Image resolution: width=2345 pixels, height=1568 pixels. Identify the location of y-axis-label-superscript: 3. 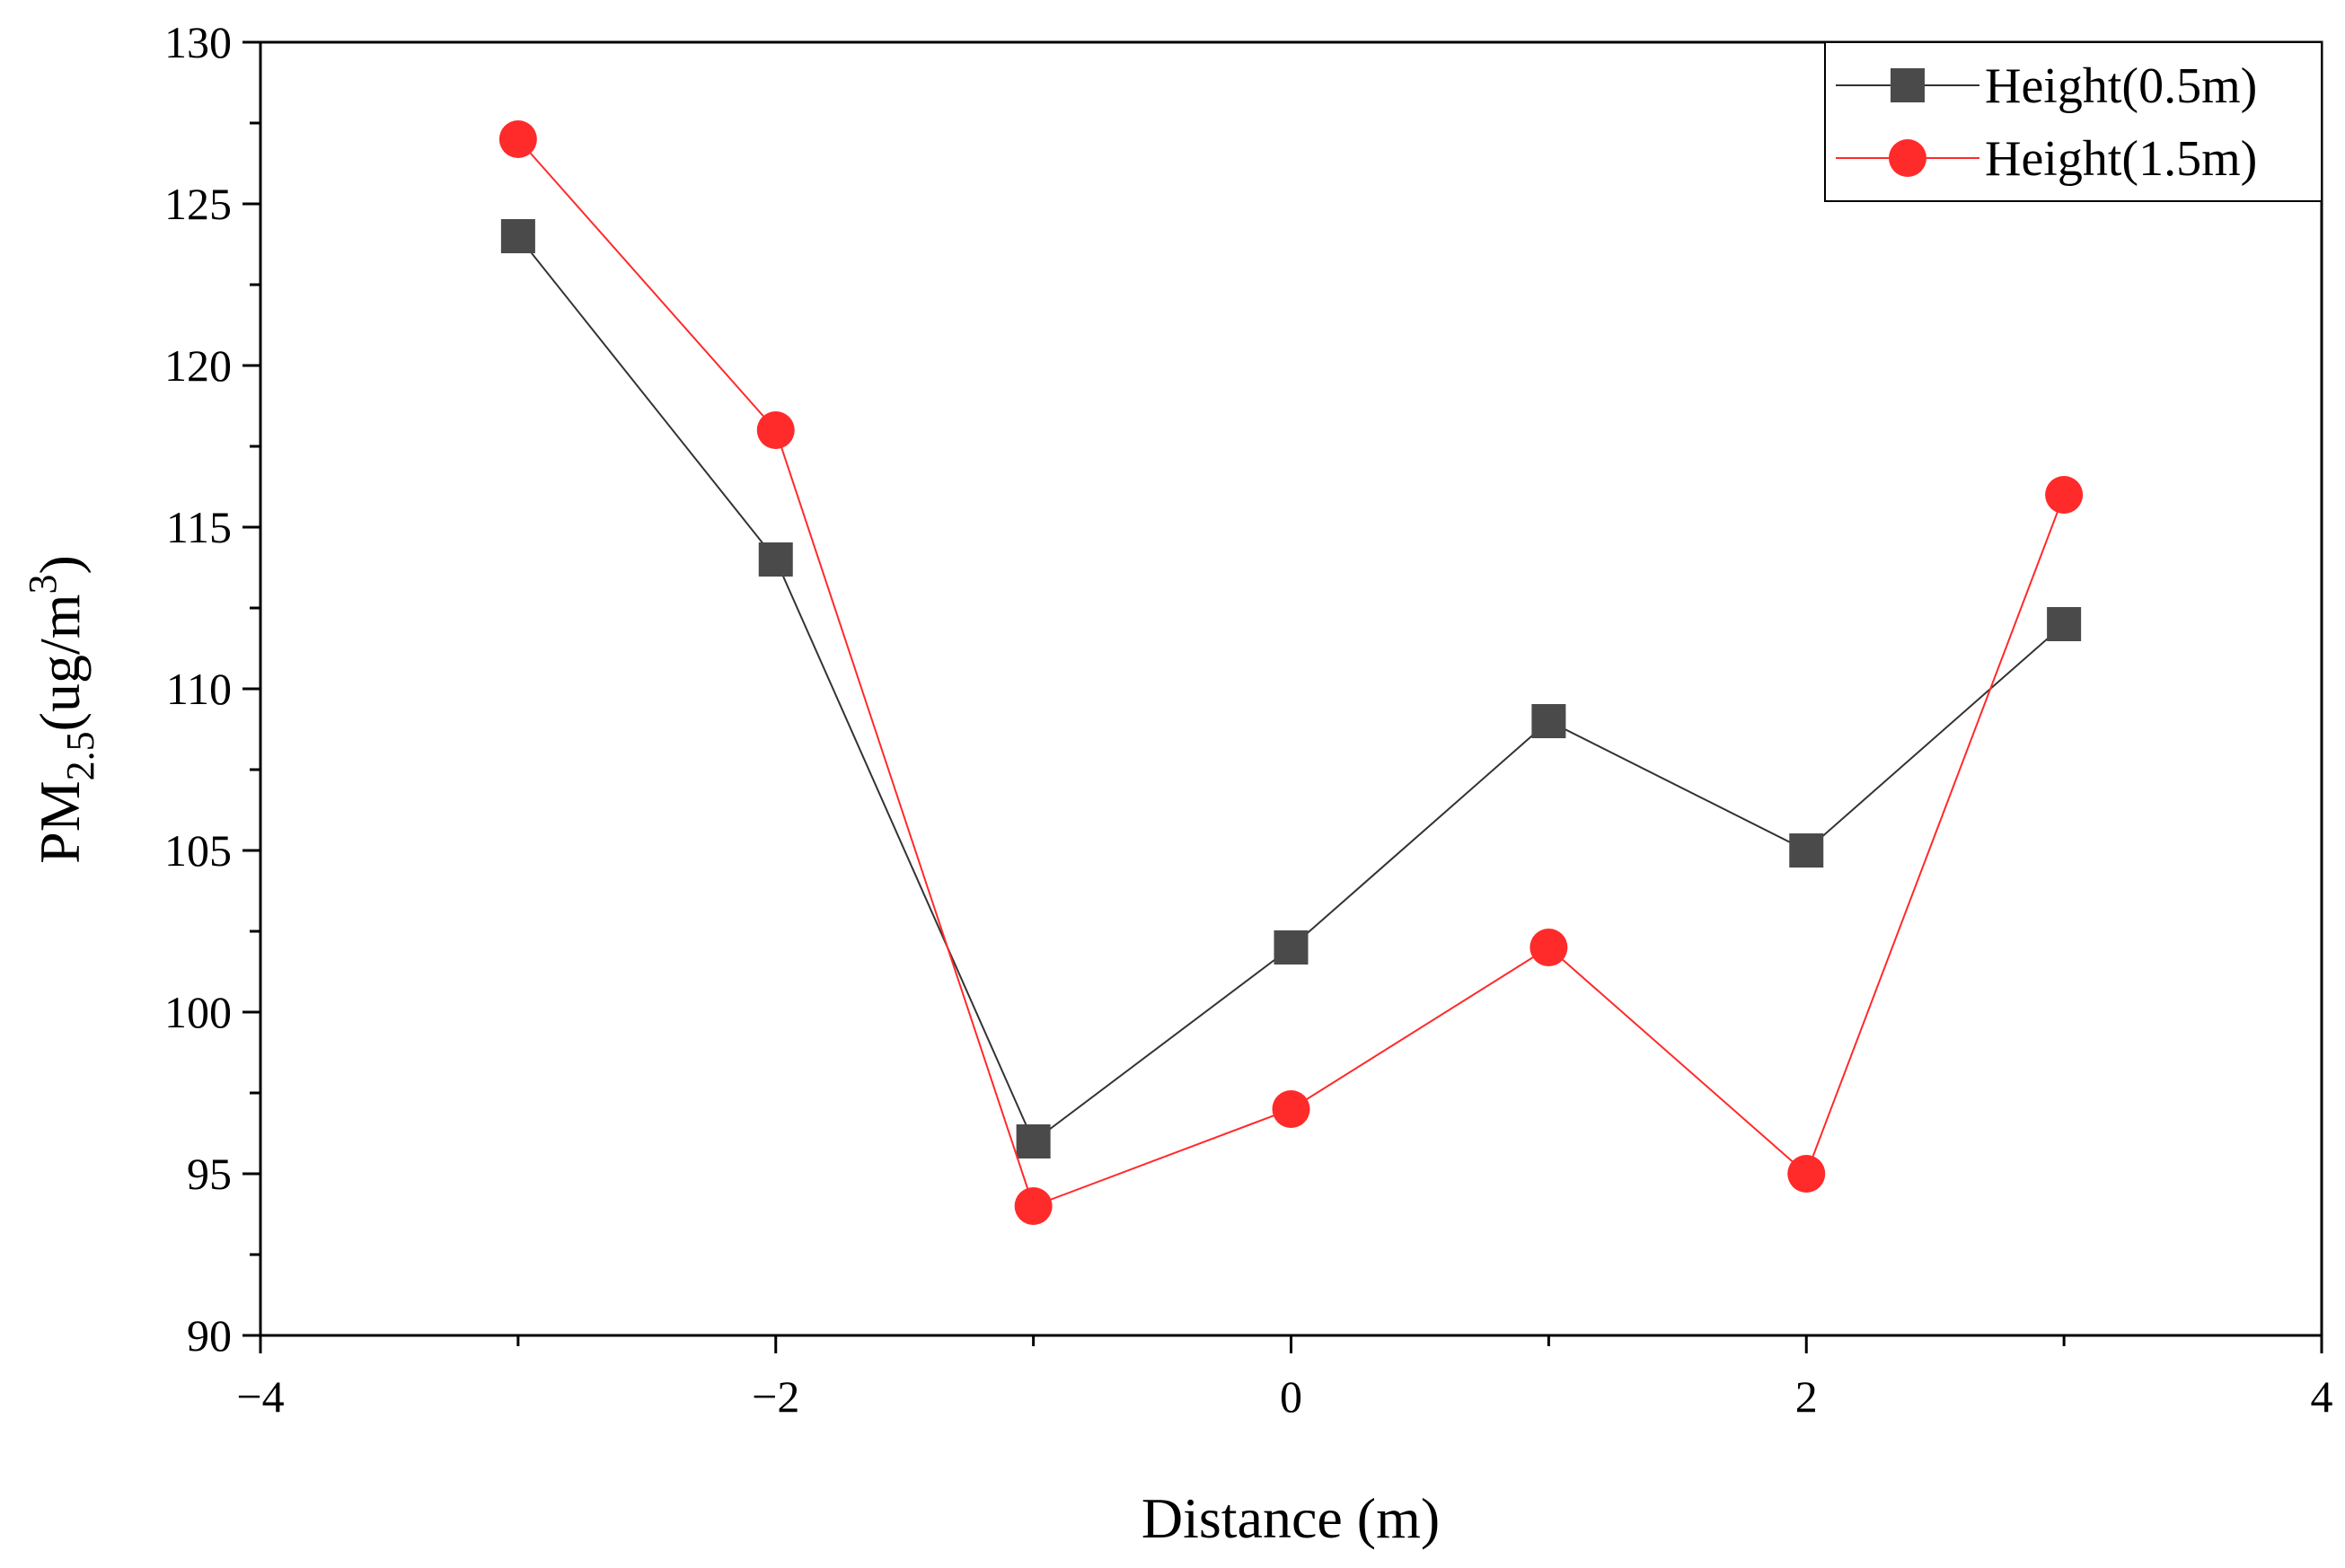
(43, 584).